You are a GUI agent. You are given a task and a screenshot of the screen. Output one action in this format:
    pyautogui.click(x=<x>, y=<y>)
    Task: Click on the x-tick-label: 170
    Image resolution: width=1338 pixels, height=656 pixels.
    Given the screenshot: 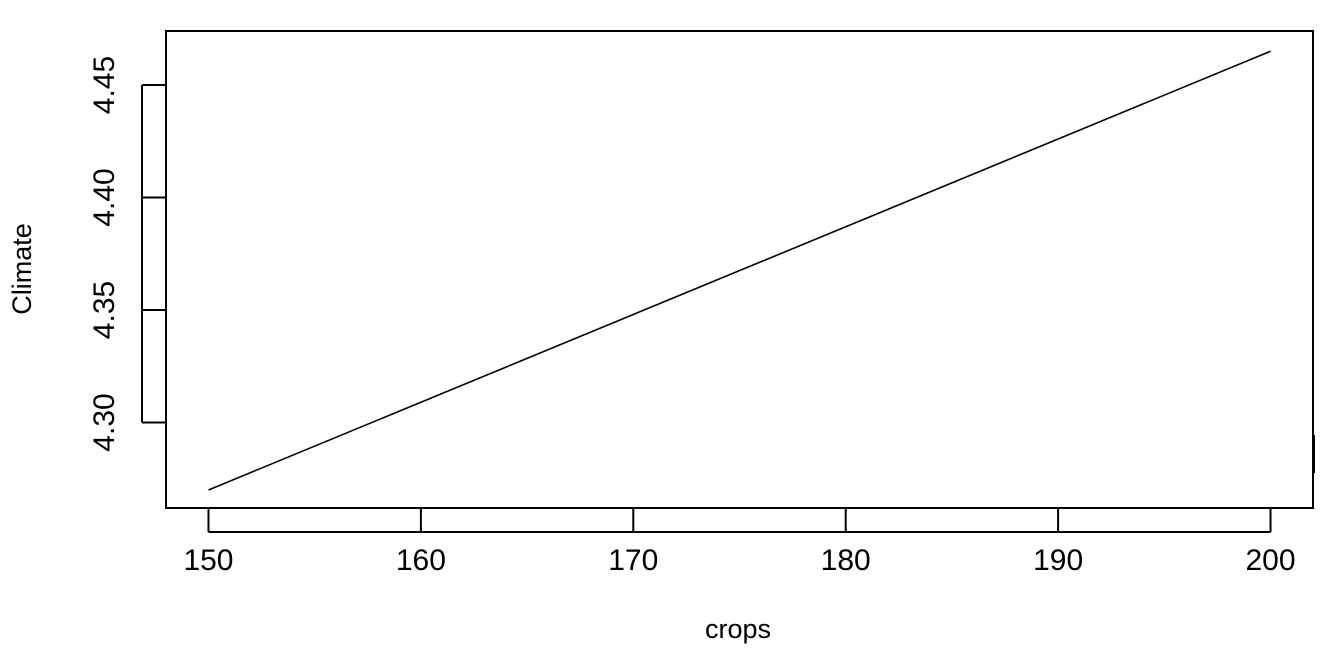 What is the action you would take?
    pyautogui.click(x=633, y=560)
    